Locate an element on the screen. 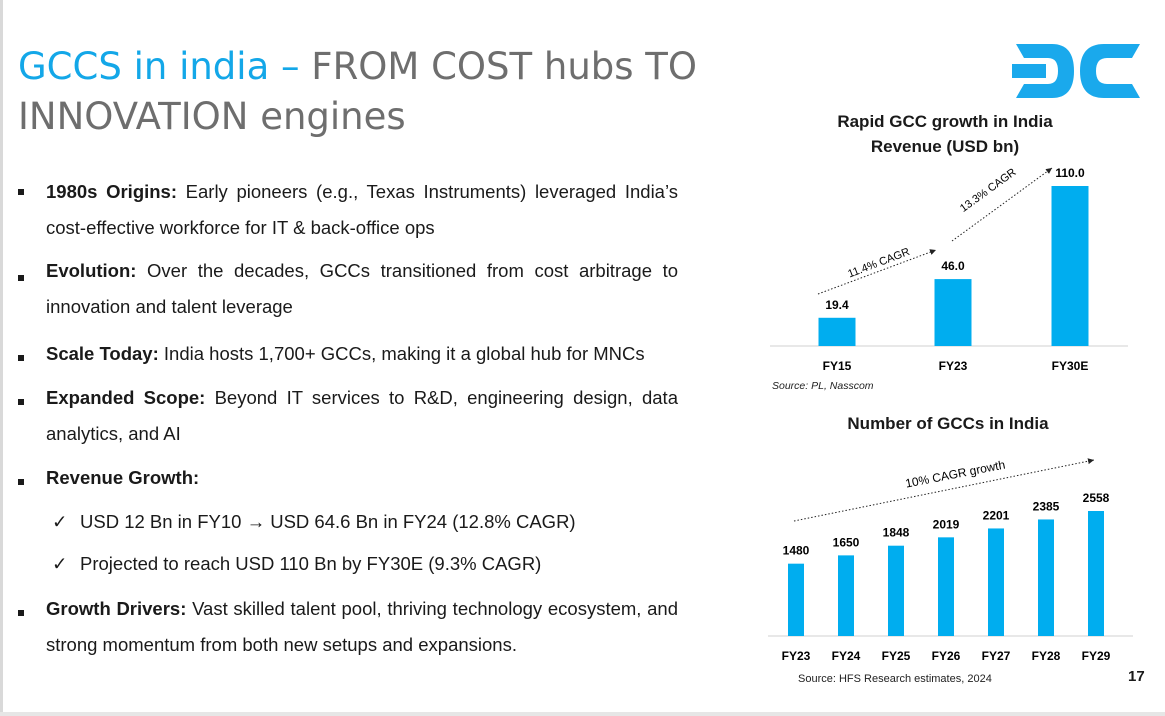 The image size is (1165, 716). slide-bottom-border is located at coordinates (582, 714).